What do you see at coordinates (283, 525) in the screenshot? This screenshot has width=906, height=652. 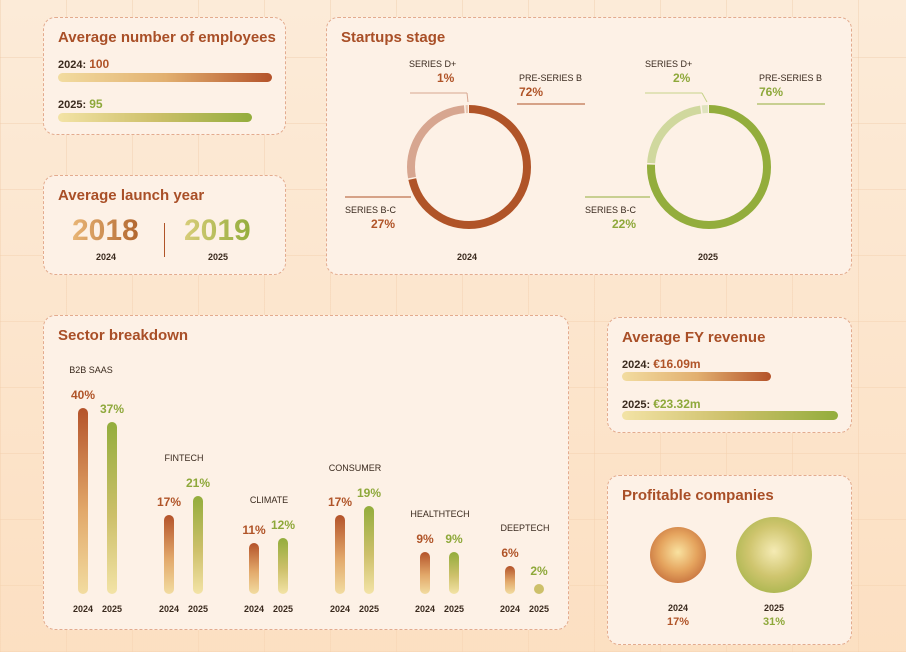 I see `sector-value-climate-2025: 12%` at bounding box center [283, 525].